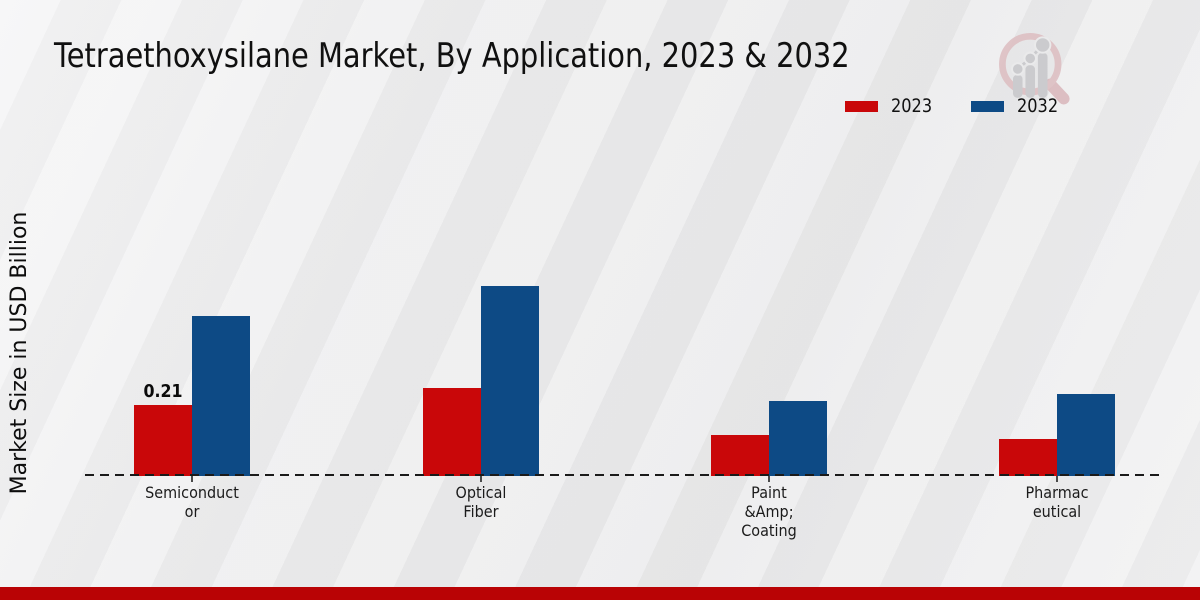  What do you see at coordinates (769, 530) in the screenshot?
I see `category-label-line: Coating` at bounding box center [769, 530].